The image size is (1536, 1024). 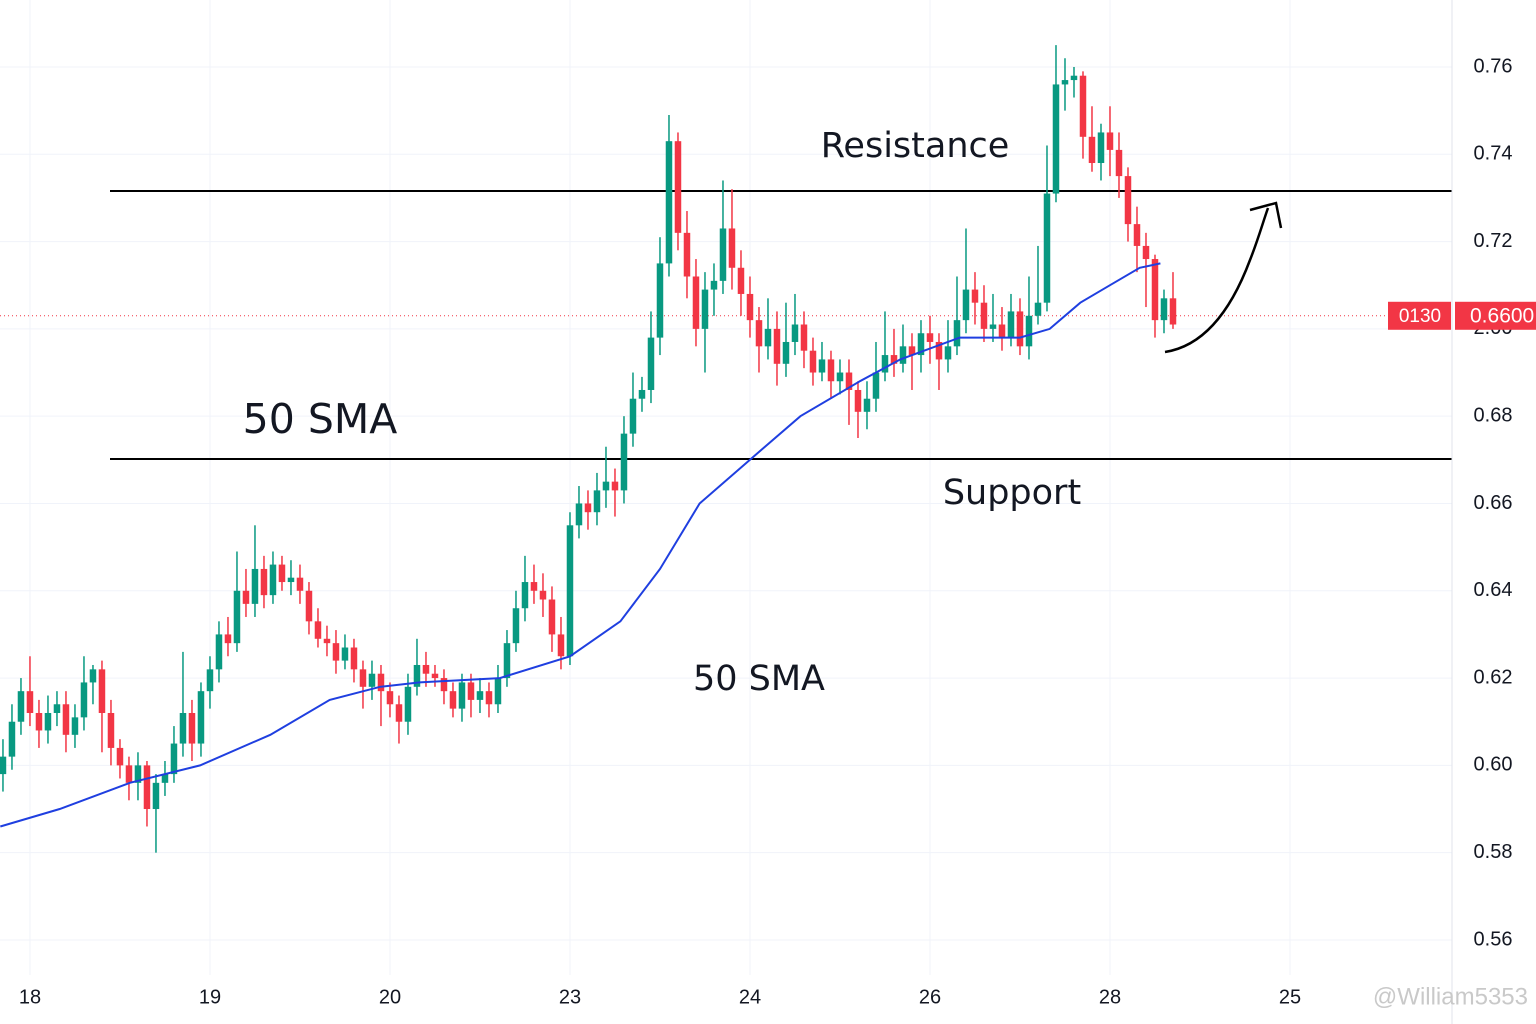 I want to click on x-tick-label: 19, so click(x=210, y=997).